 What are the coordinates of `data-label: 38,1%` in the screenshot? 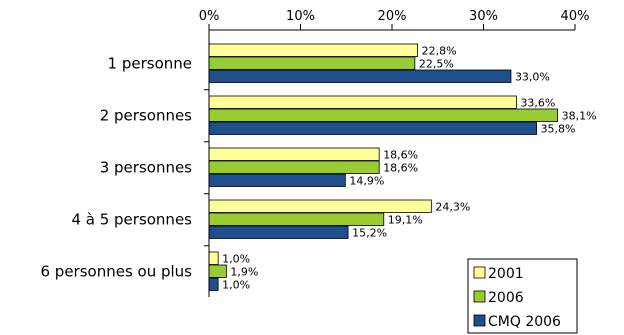 It's located at (579, 116).